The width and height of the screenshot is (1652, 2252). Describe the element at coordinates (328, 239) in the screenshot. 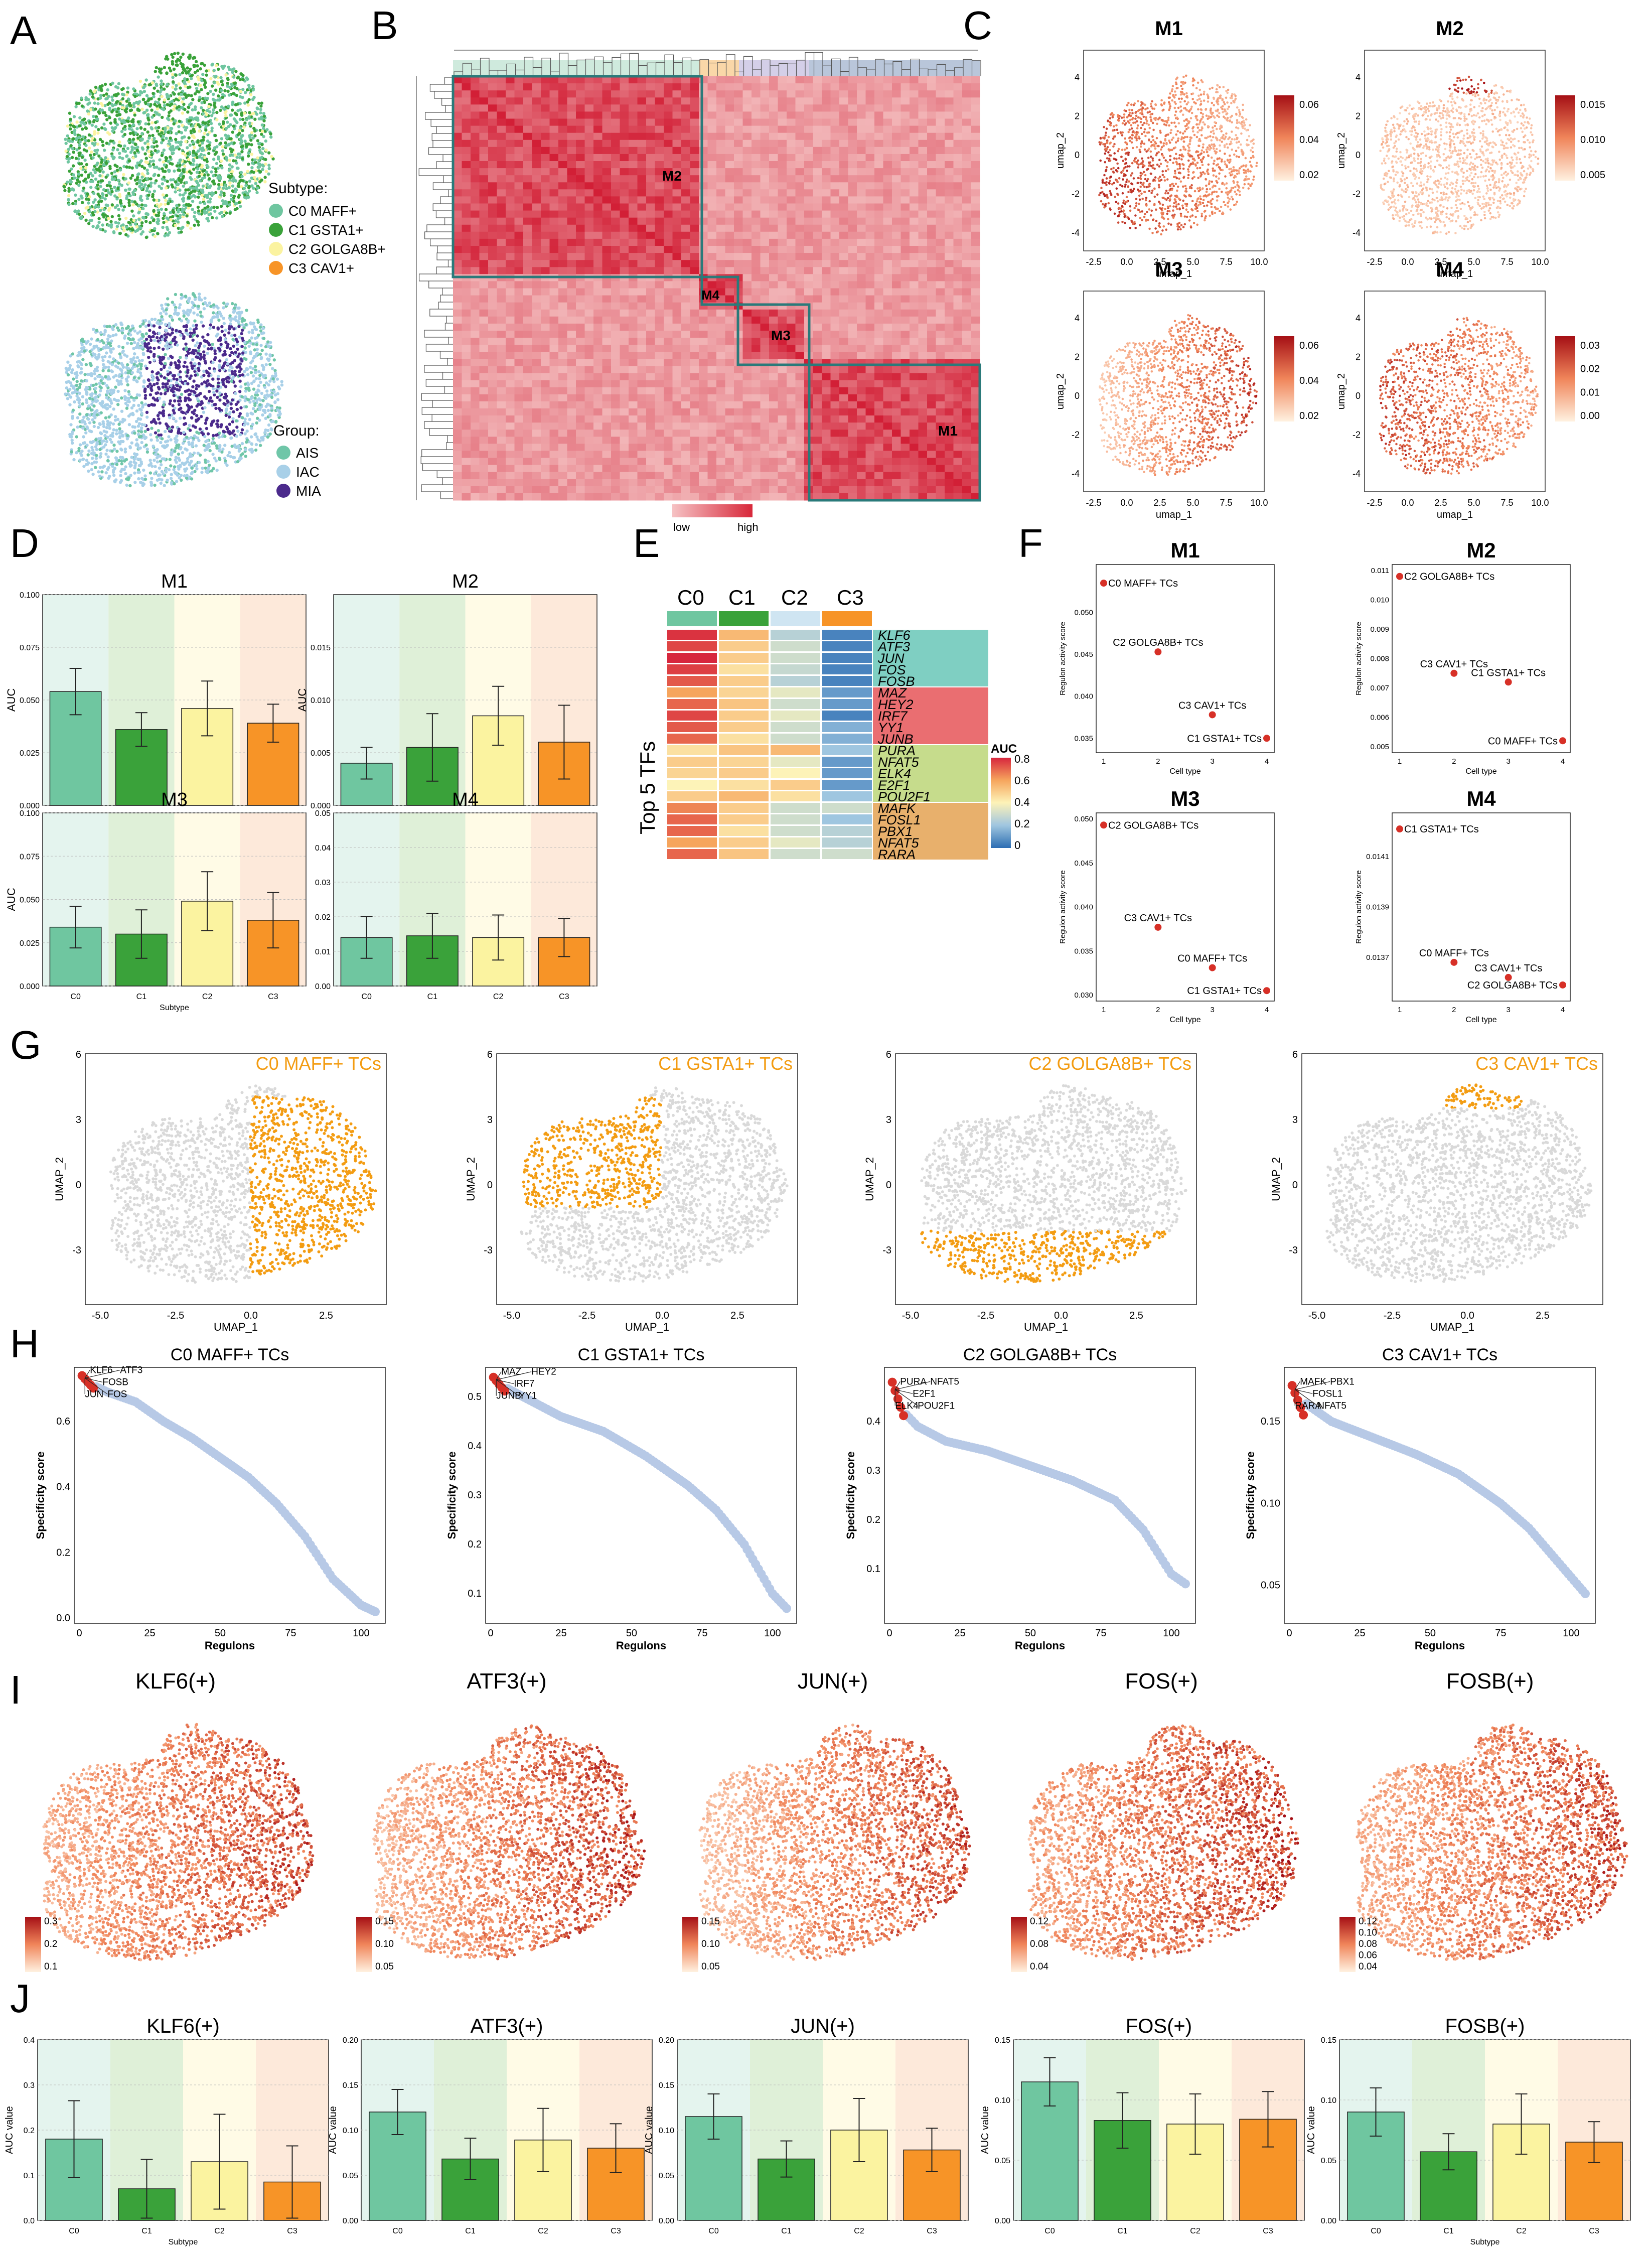

I see `subtype-legend: C0 MAFF+ C1 GSTA1+ C2 GOLGA8B+ C3 CAV1+` at that location.